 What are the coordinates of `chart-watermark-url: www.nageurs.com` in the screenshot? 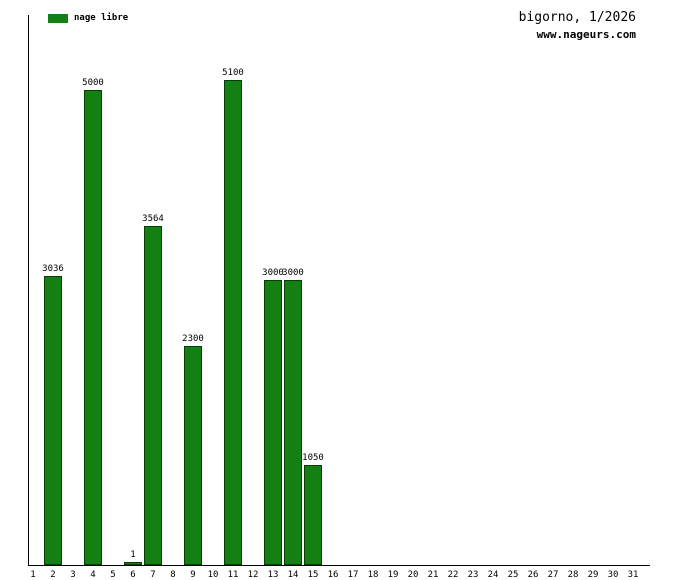 It's located at (586, 34).